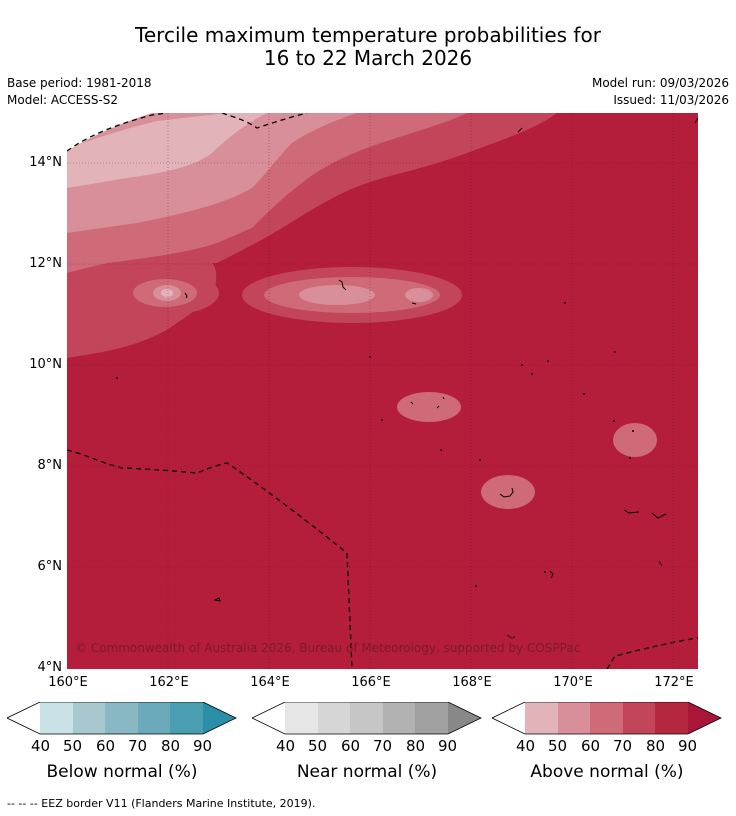  I want to click on colorbar-near-graphic, so click(366, 718).